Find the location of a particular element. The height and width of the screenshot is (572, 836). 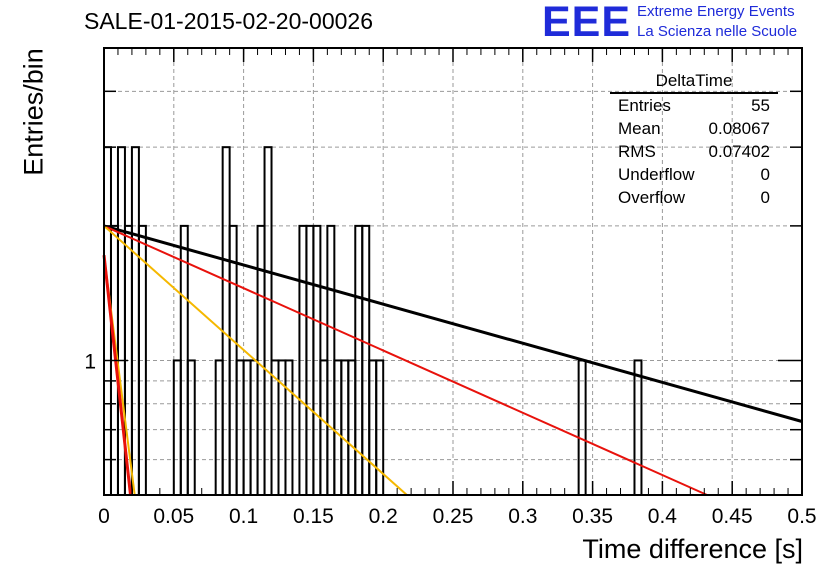

x-tick-label: 0.5 is located at coordinates (801, 516).